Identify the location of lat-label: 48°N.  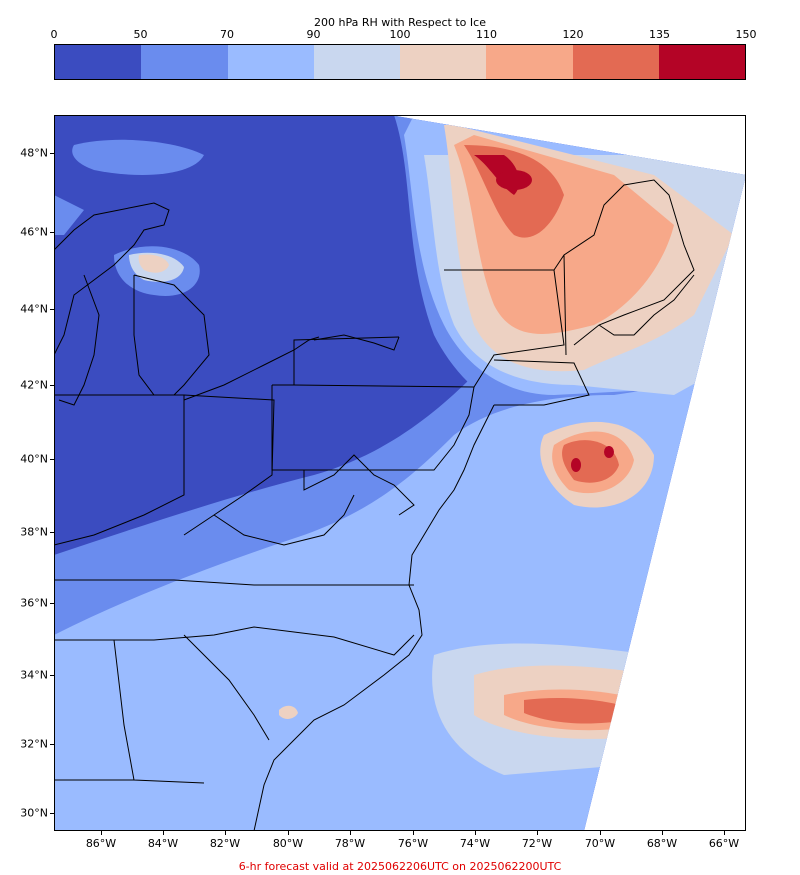
(34, 153).